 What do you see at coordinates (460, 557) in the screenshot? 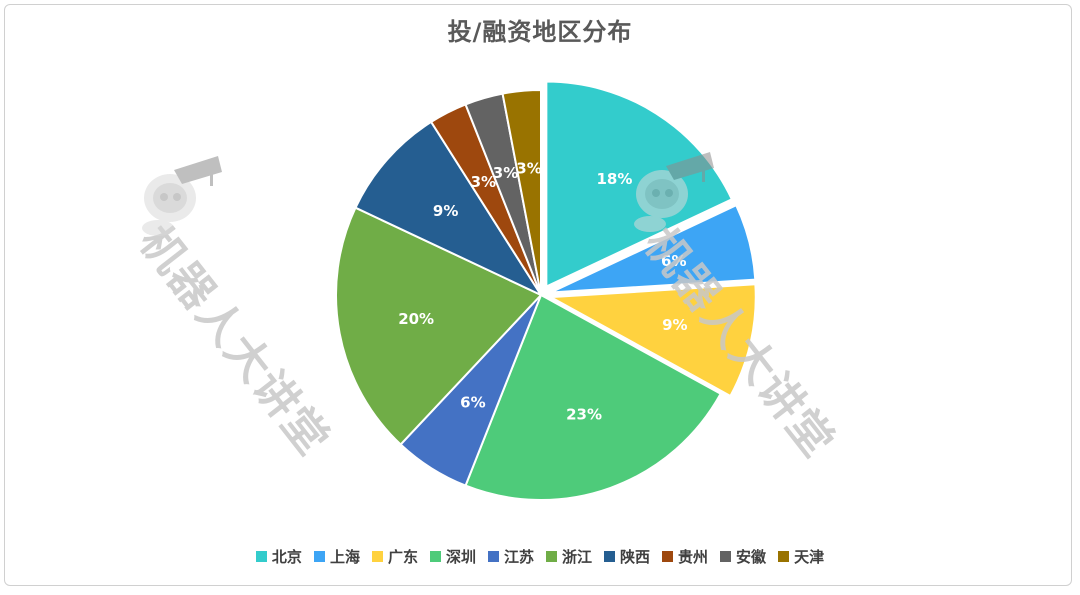
I see `legend-label-3: 深圳` at bounding box center [460, 557].